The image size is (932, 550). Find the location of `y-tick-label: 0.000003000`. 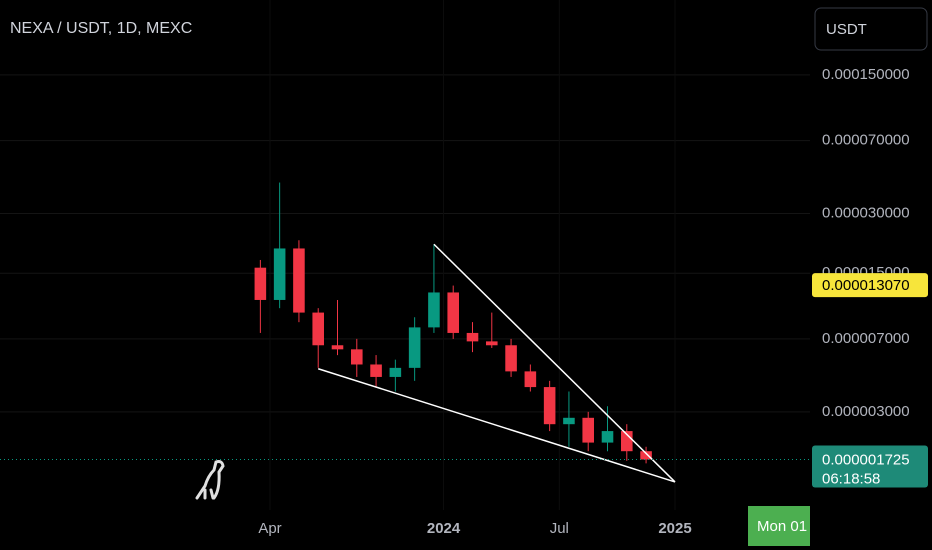

y-tick-label: 0.000003000 is located at coordinates (866, 411).